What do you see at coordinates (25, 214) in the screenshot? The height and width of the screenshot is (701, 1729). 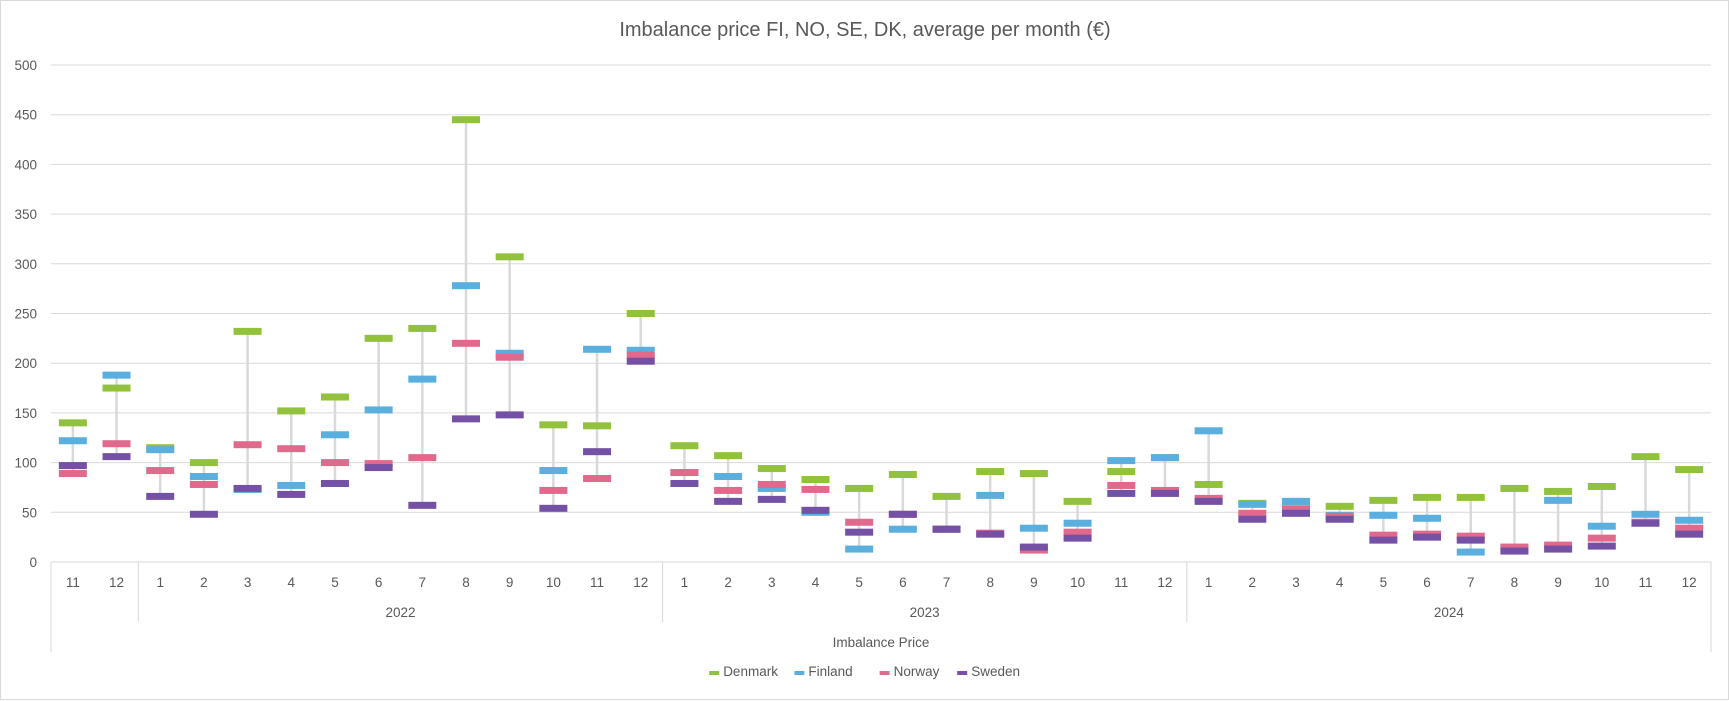 I see `y-tick-label: 350` at bounding box center [25, 214].